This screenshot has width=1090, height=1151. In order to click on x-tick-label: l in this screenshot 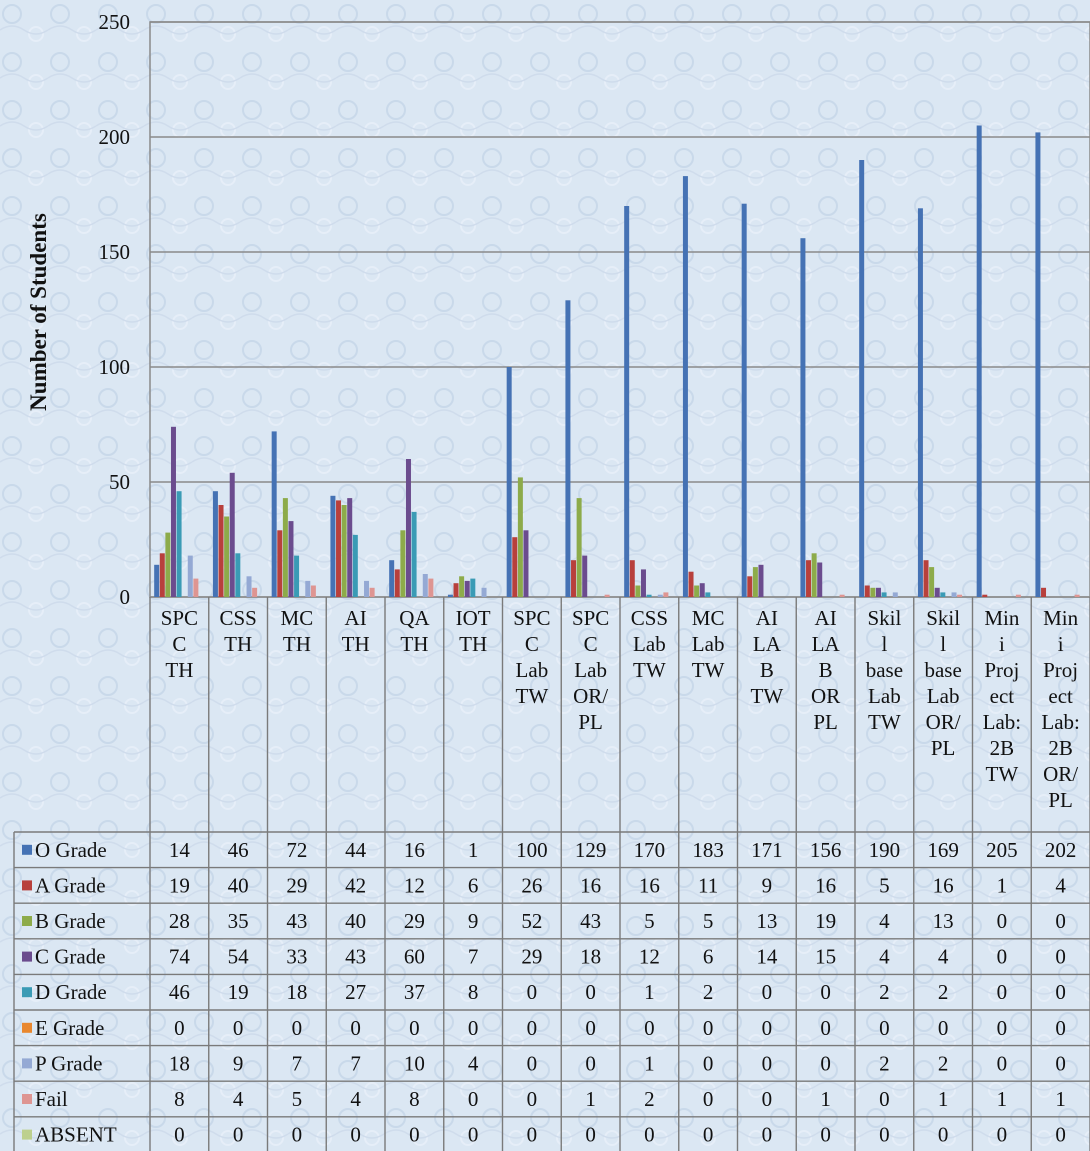, I will do `click(943, 644)`.